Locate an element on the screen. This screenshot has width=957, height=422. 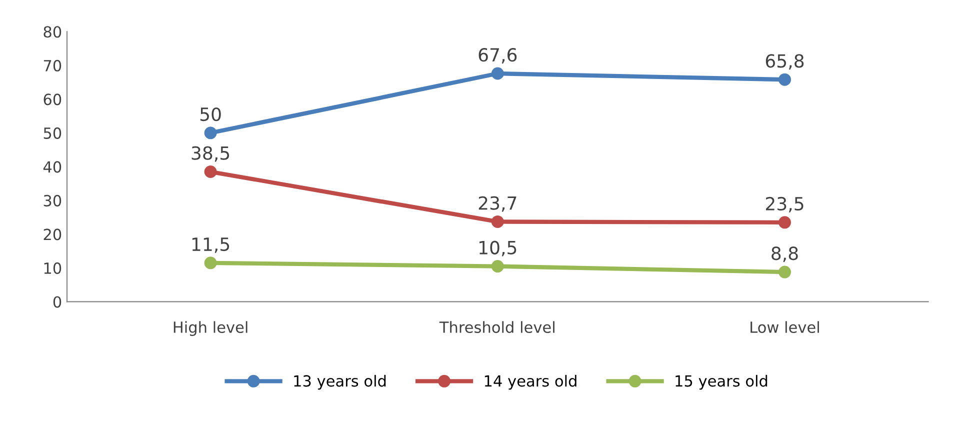
y-tick-label: 20 is located at coordinates (53, 234).